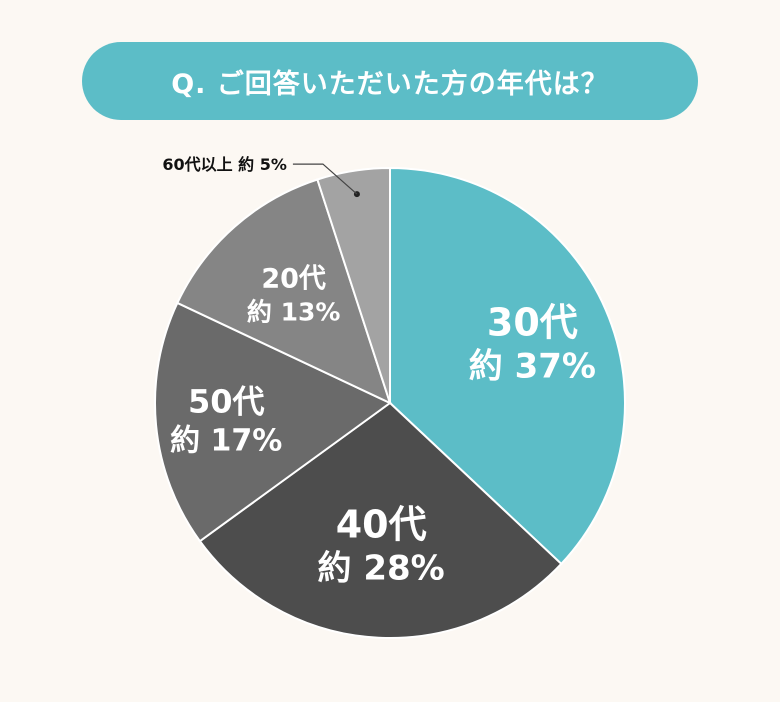 The width and height of the screenshot is (780, 702). I want to click on slice-value-label: 約 37%, so click(532, 366).